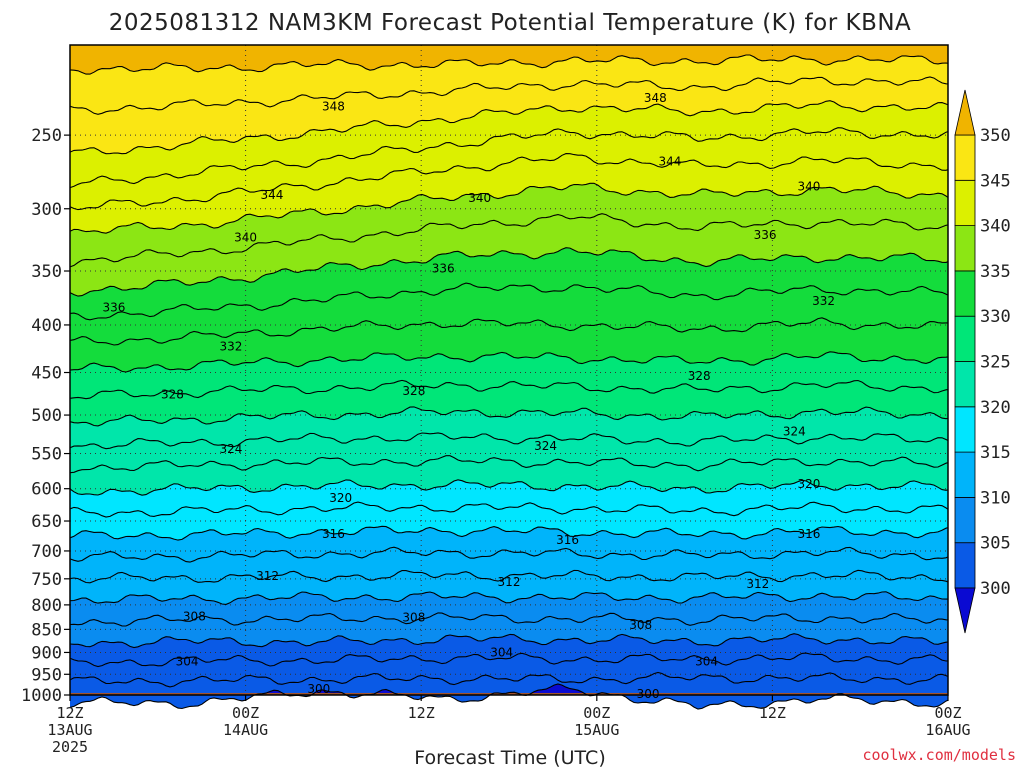 This screenshot has width=1024, height=768. I want to click on x-tick-label-0-2: 2025, so click(70, 747).